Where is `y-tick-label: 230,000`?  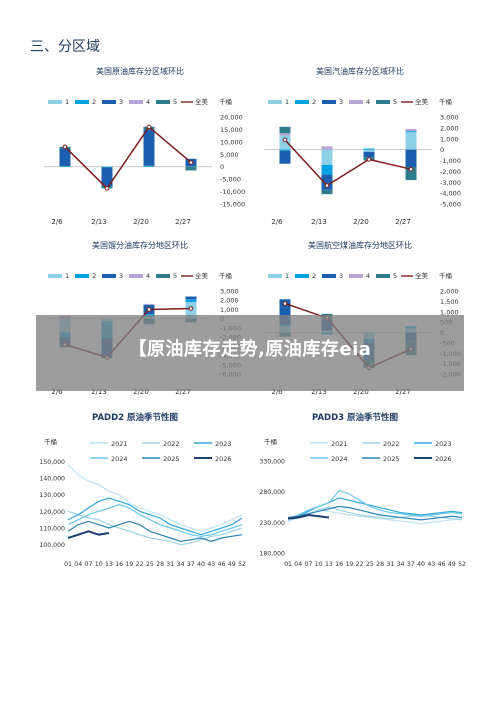
y-tick-label: 230,000 is located at coordinates (272, 523).